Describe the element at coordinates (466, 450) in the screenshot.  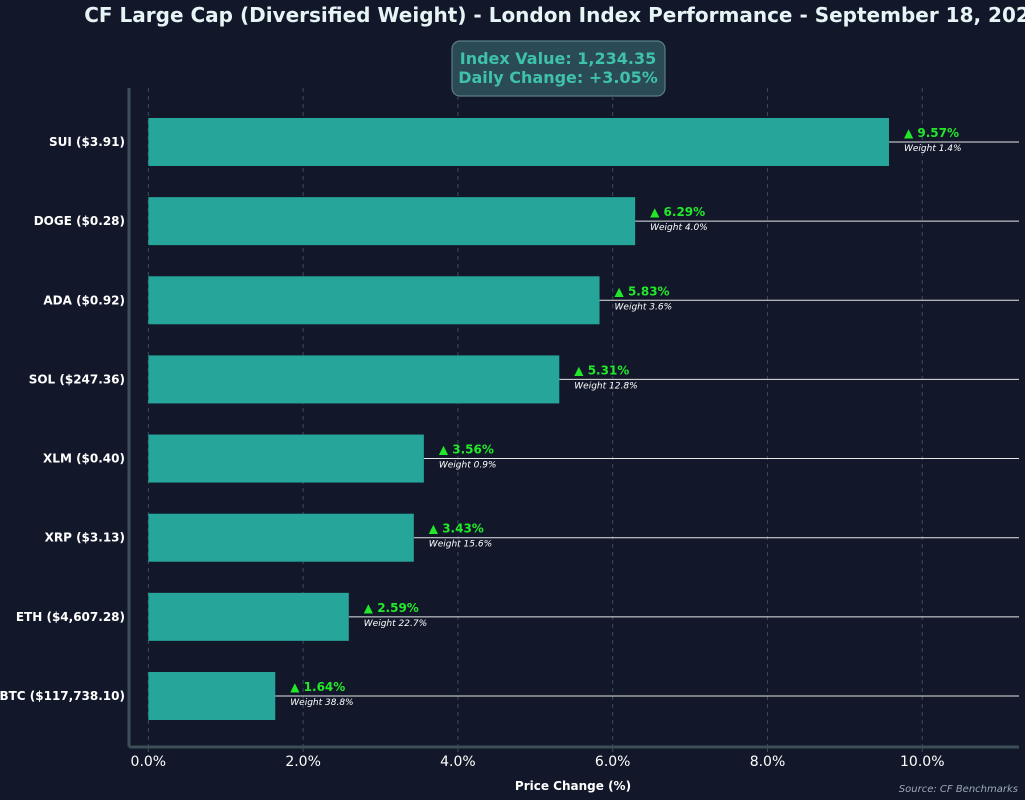
I see `change-label: ▲ 3.56%` at that location.